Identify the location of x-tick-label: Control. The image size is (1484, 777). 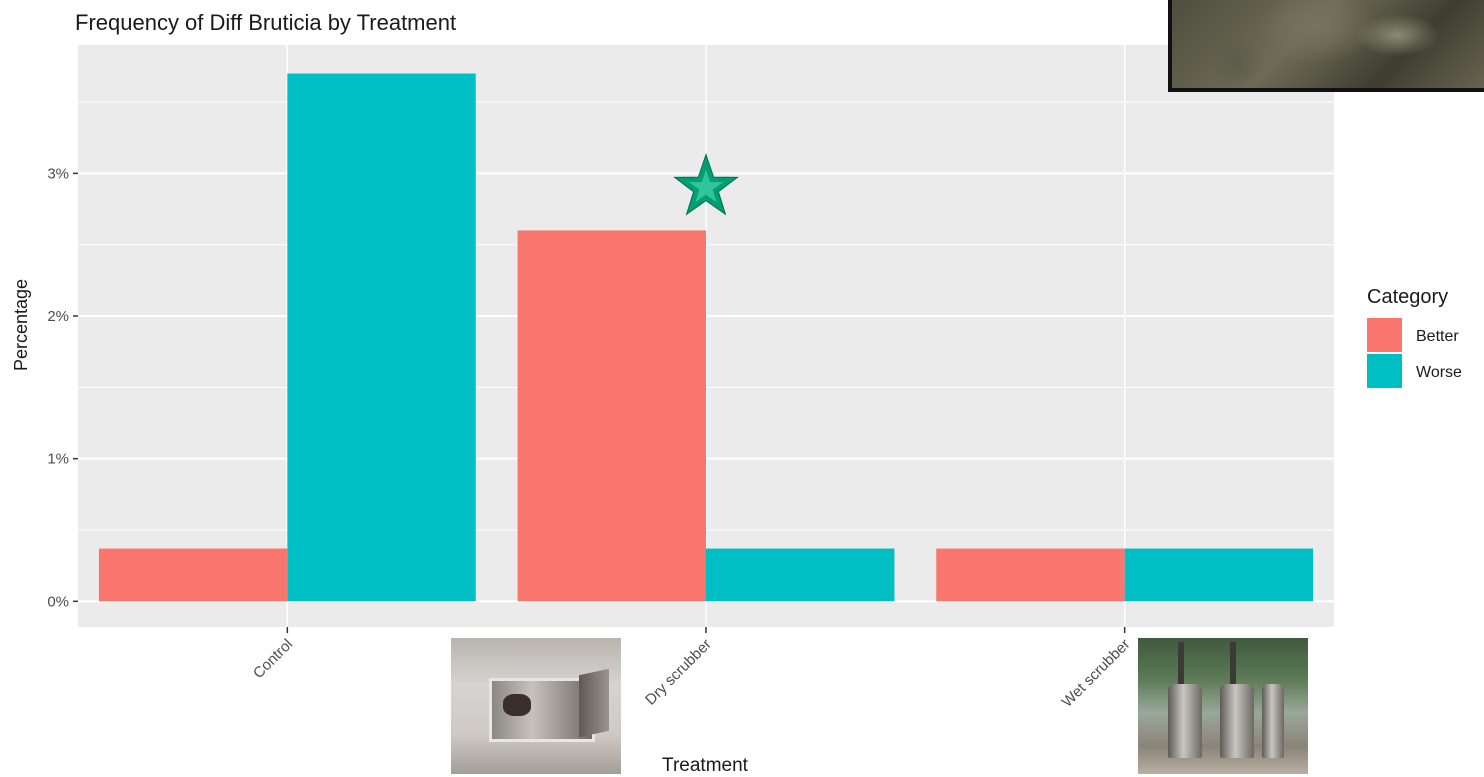
(273, 659).